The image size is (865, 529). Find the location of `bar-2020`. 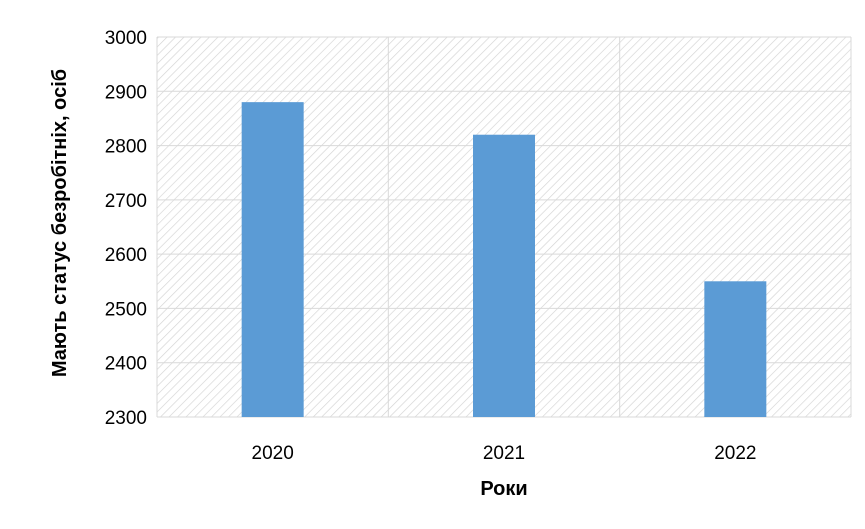

bar-2020 is located at coordinates (272, 260).